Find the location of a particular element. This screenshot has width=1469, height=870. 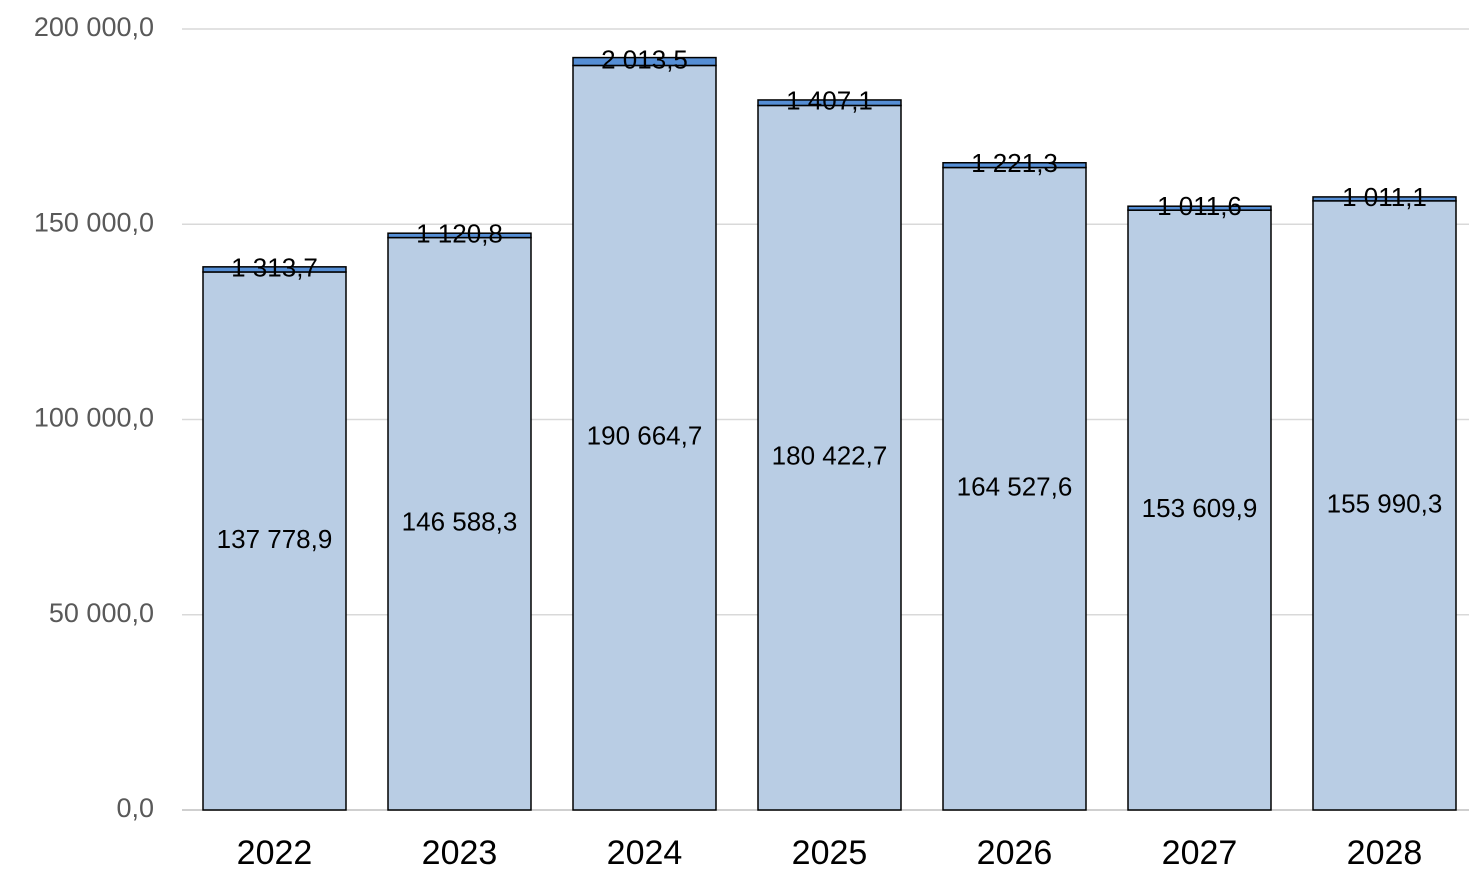

value-label: 164 527,6 is located at coordinates (1015, 487).